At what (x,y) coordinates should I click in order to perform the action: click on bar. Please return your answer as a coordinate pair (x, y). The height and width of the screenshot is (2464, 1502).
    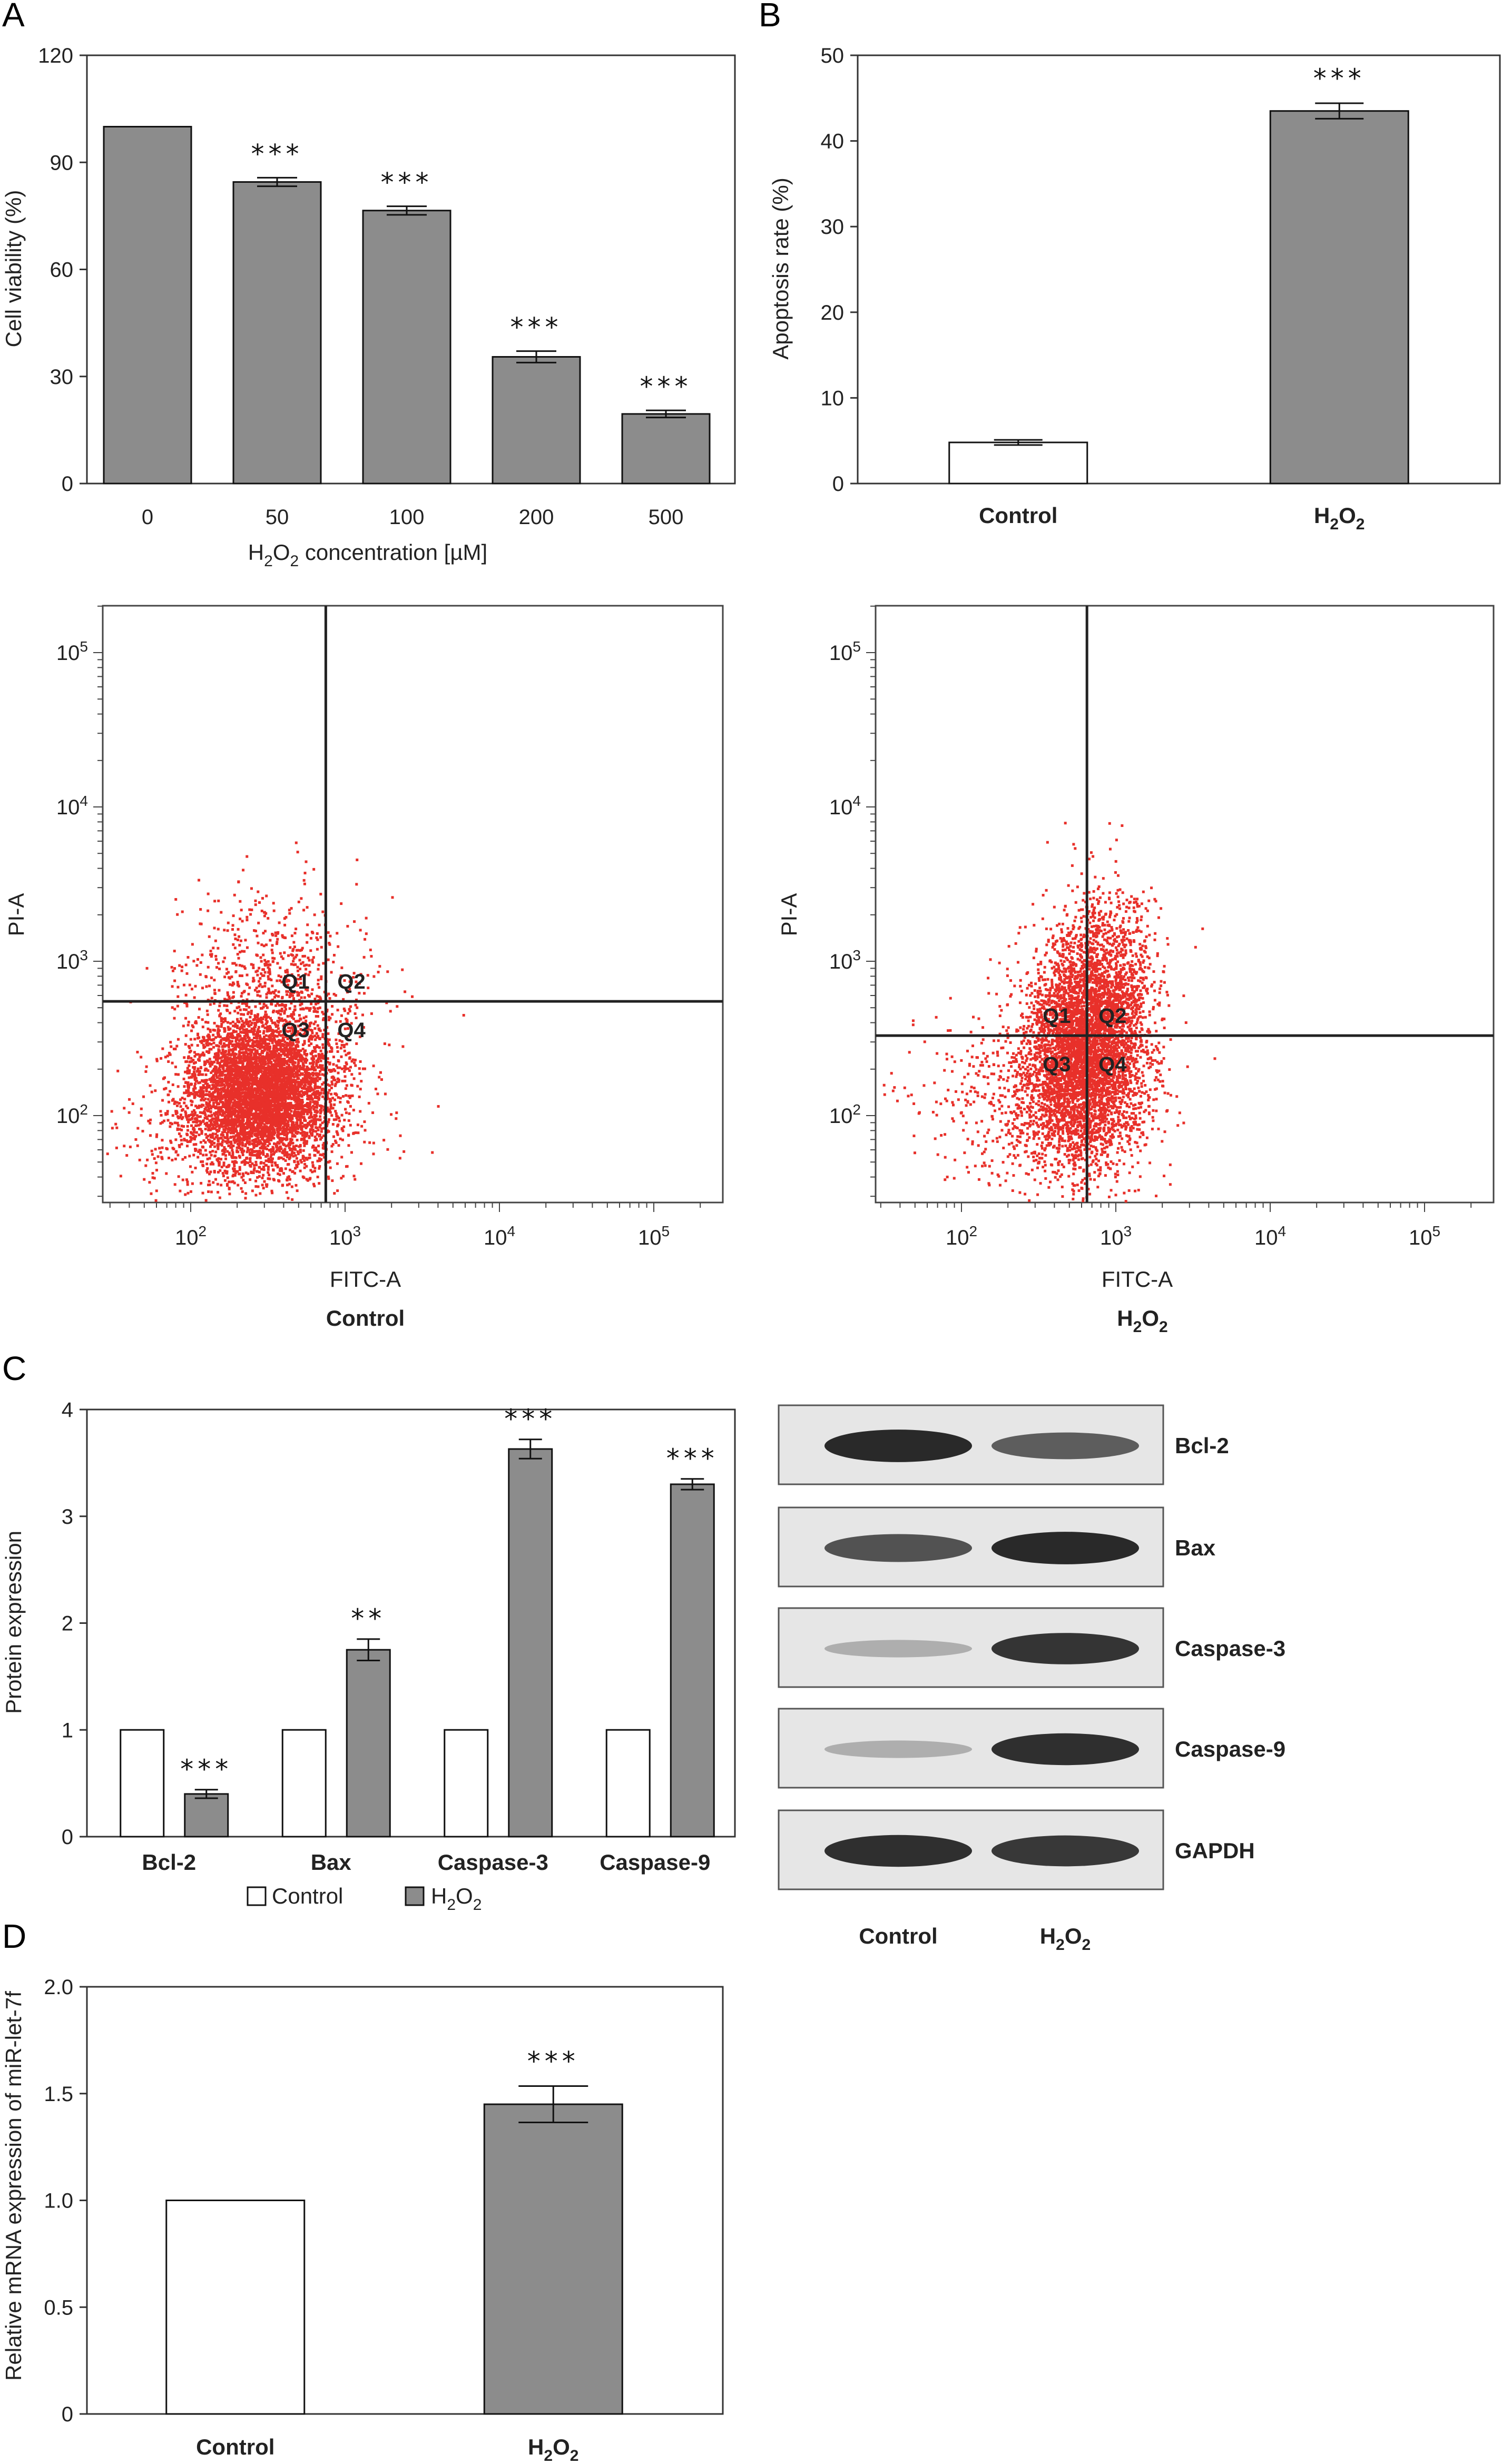
    Looking at the image, I should click on (147, 305).